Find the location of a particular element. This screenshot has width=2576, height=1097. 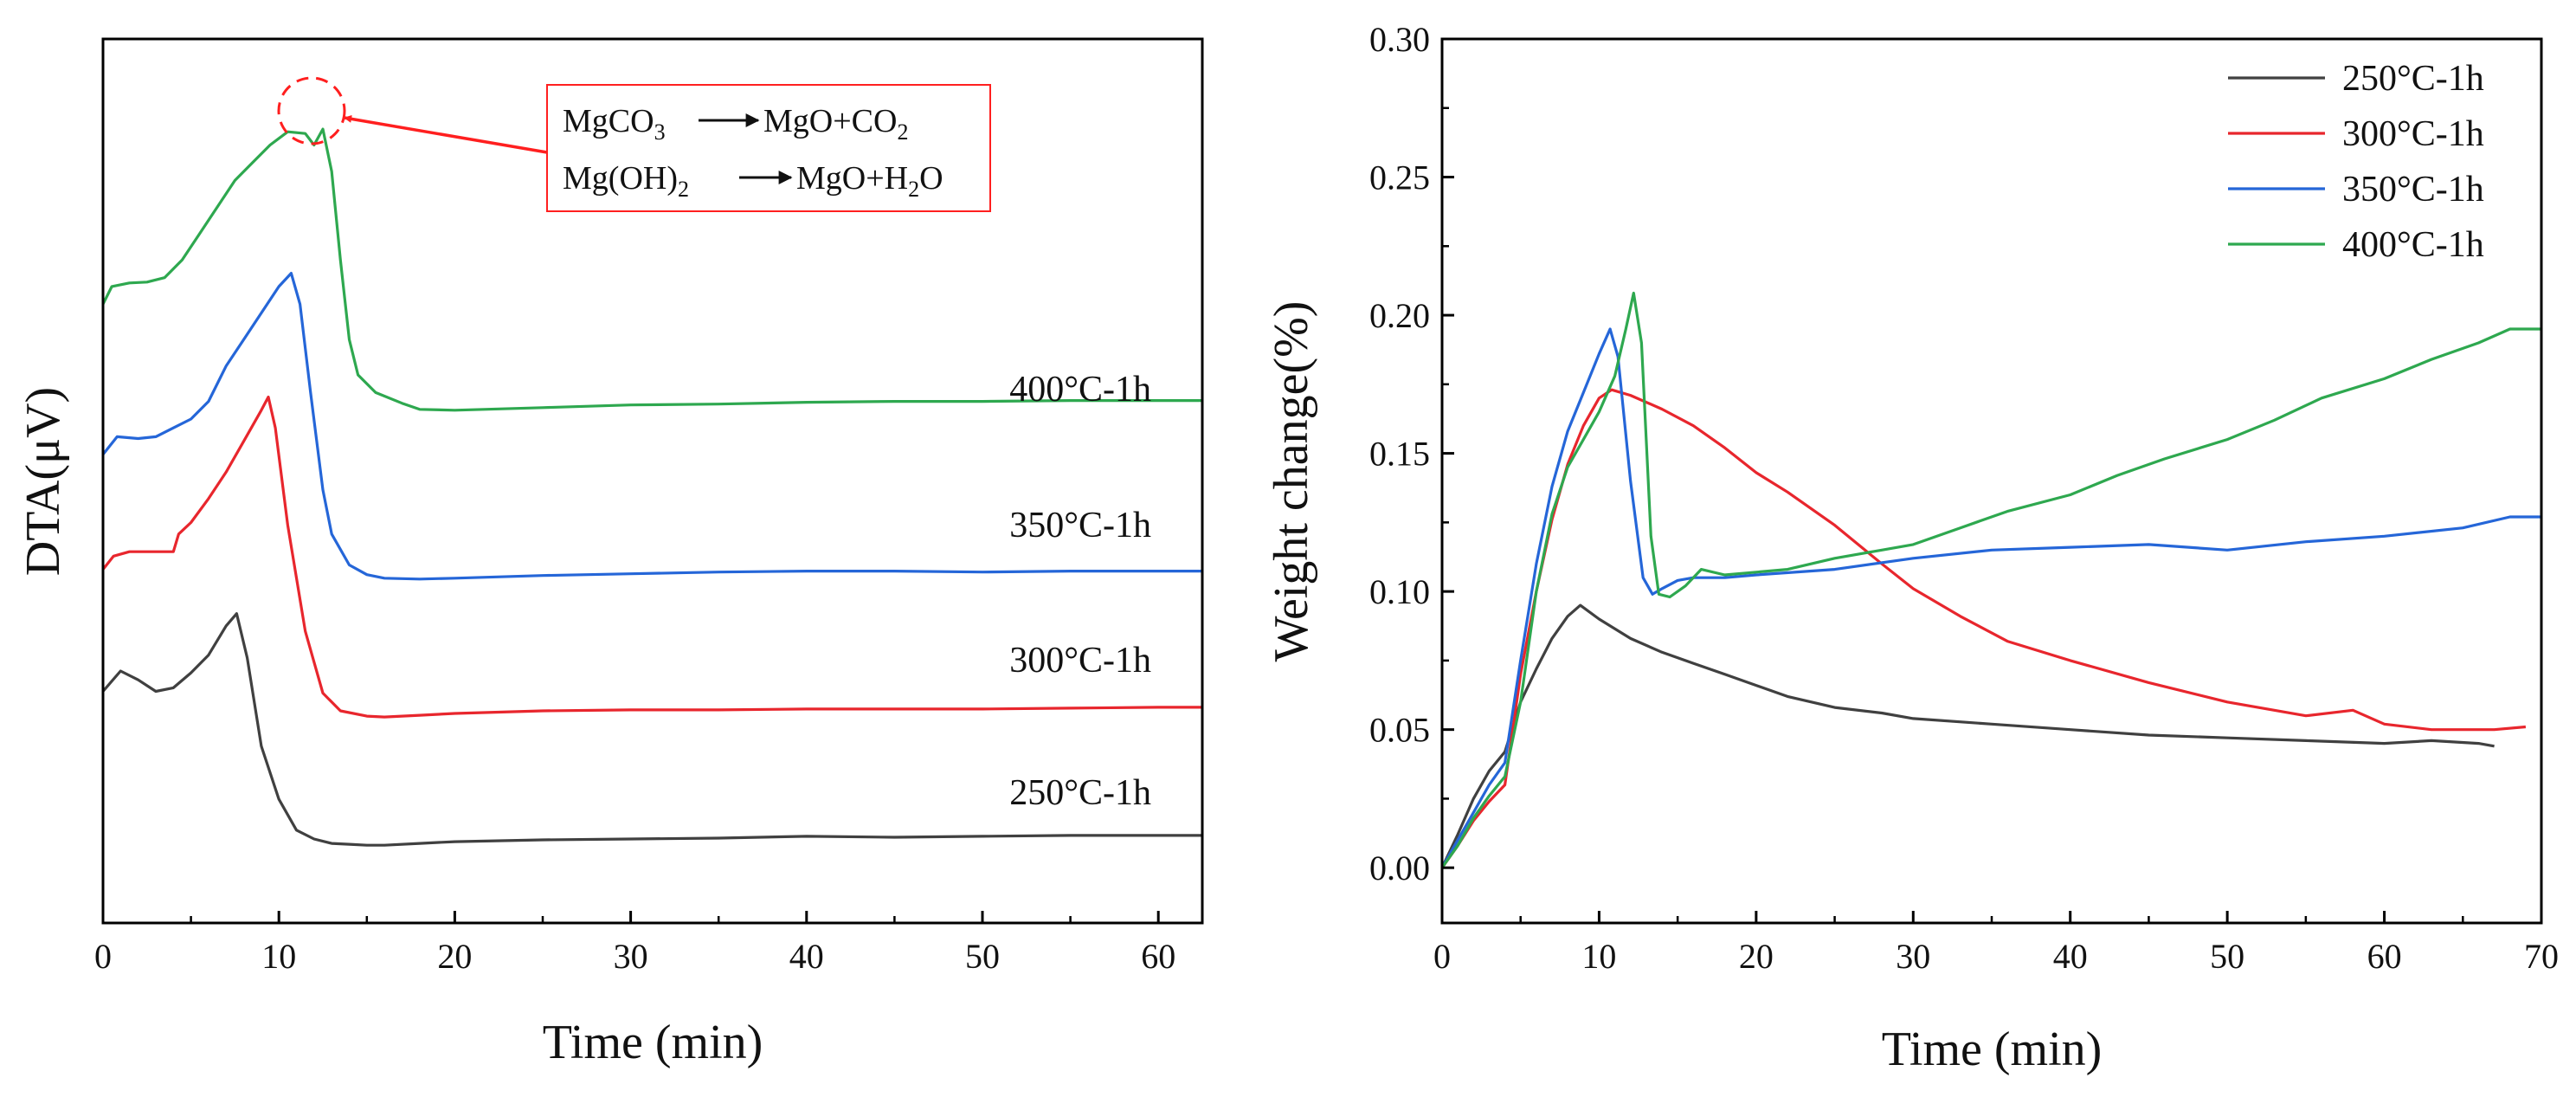

svg-text: MgO+H2O is located at coordinates (869, 181).